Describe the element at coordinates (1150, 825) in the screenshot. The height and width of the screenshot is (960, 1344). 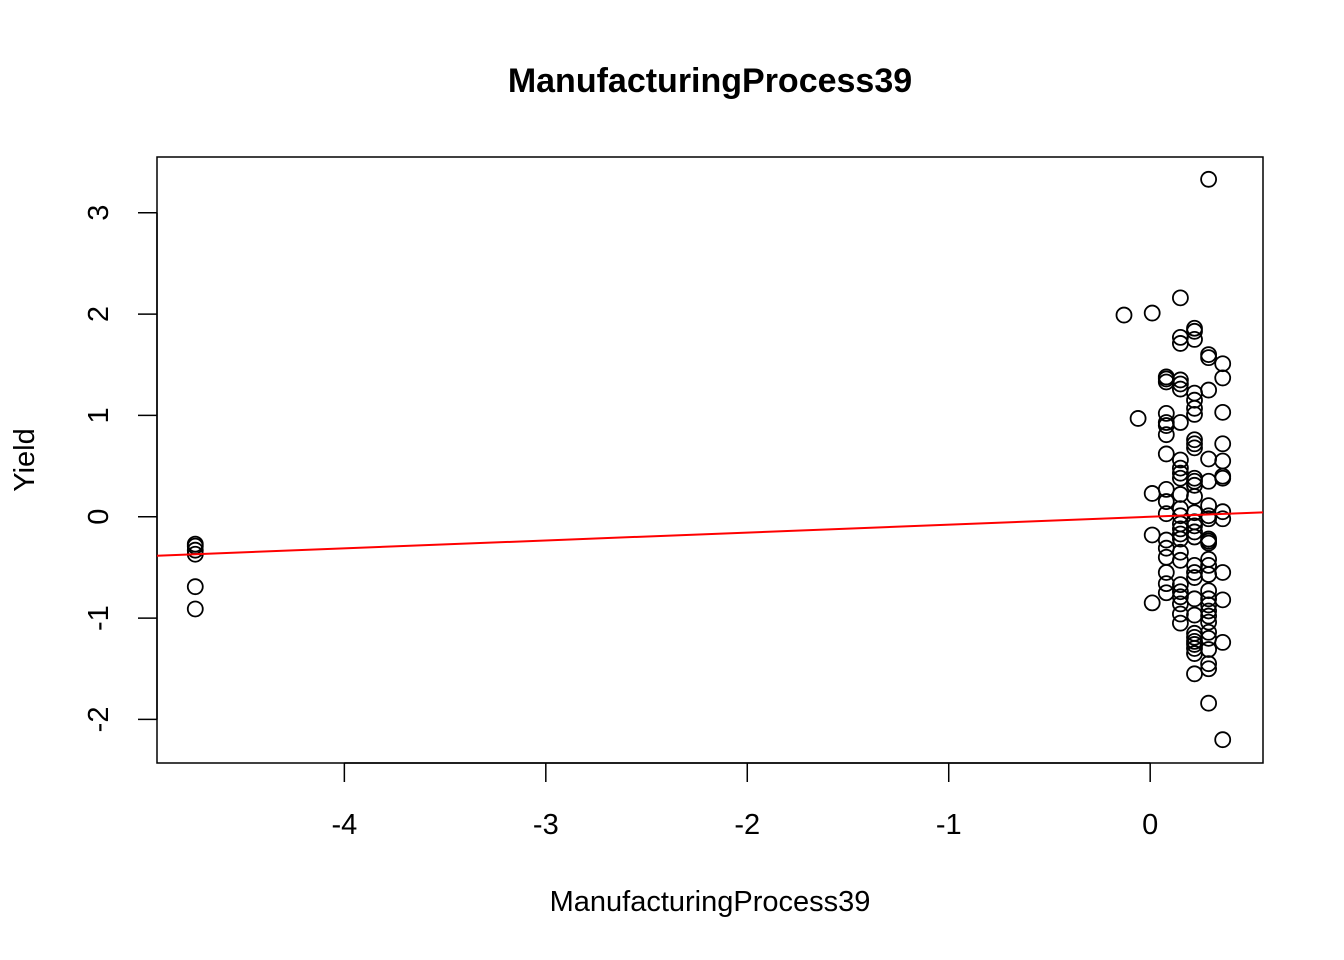
I see `x-tick-label: 0` at that location.